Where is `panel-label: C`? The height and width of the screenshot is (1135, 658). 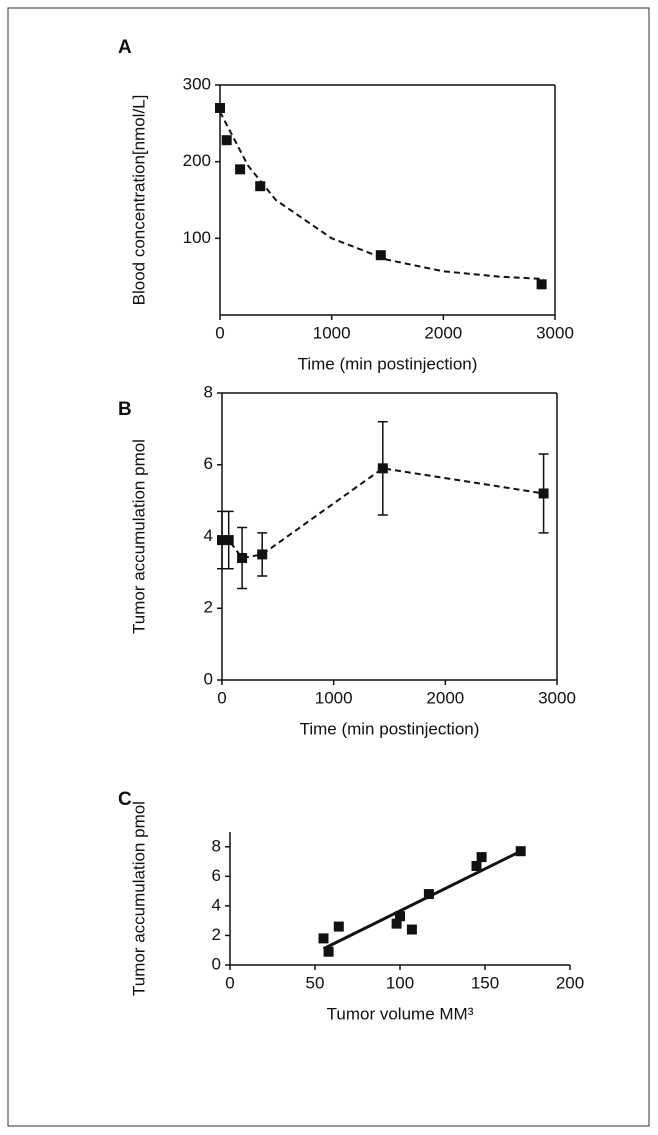 panel-label: C is located at coordinates (125, 799).